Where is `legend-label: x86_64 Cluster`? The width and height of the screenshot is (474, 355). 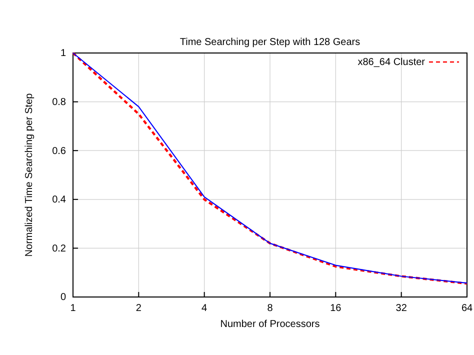
legend-label: x86_64 Cluster is located at coordinates (392, 62).